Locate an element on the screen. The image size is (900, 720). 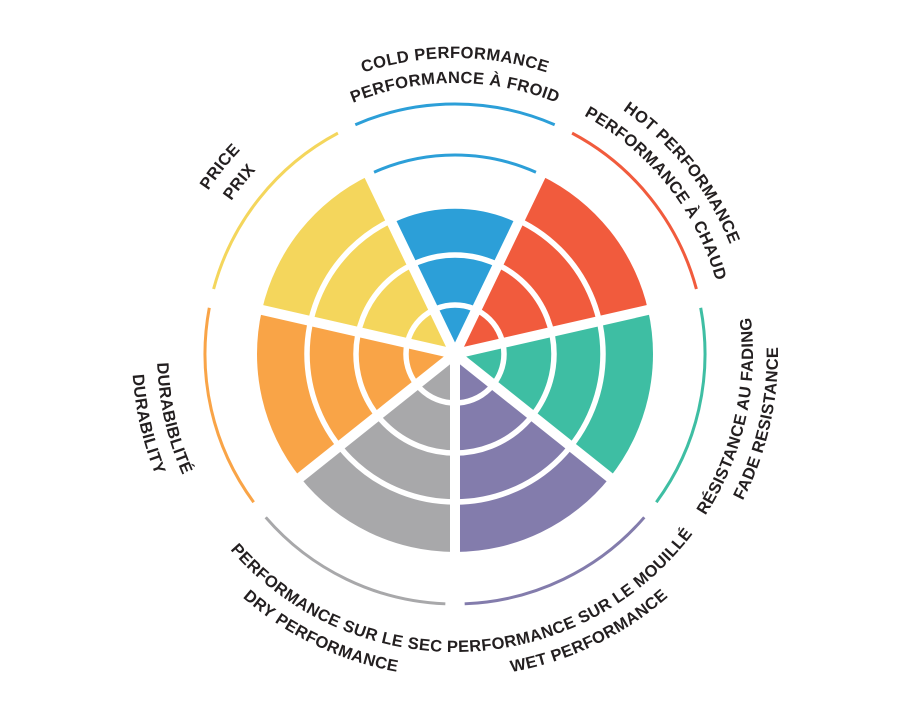
label-cold-performance-fr: PERFORMANCE À FROID is located at coordinates (455, 88).